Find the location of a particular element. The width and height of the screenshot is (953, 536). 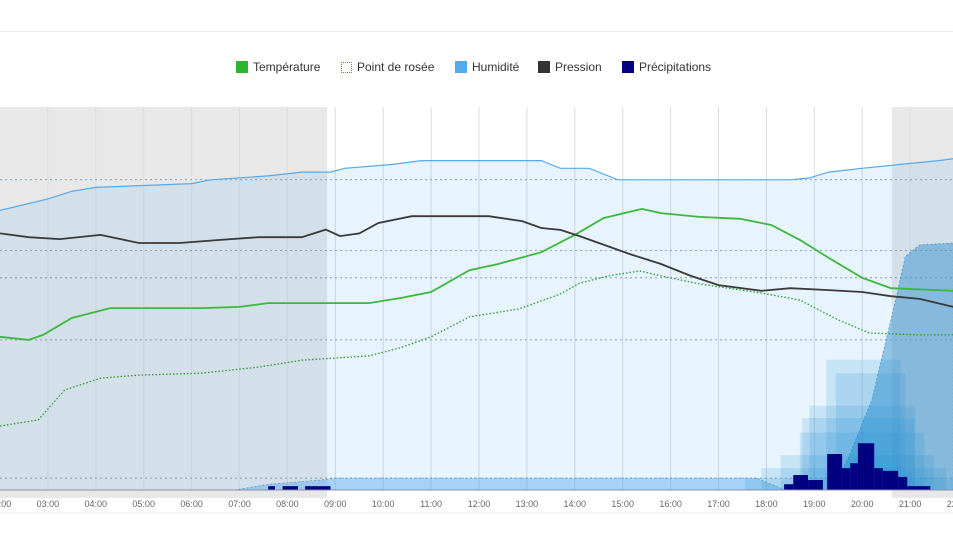

x-tick-label: 16:00 is located at coordinates (670, 504).